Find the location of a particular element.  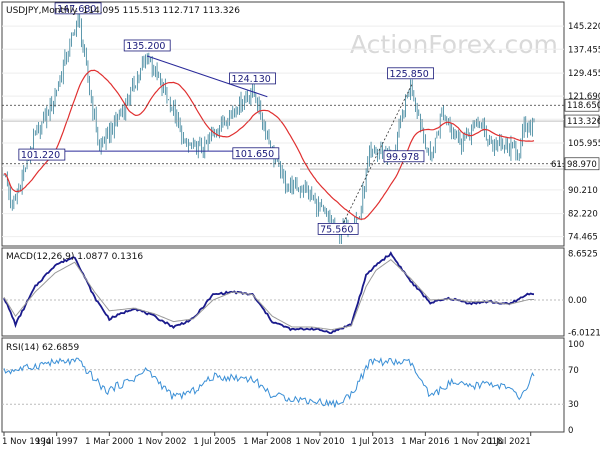

price-value-tag-text: 98.970 is located at coordinates (582, 165).